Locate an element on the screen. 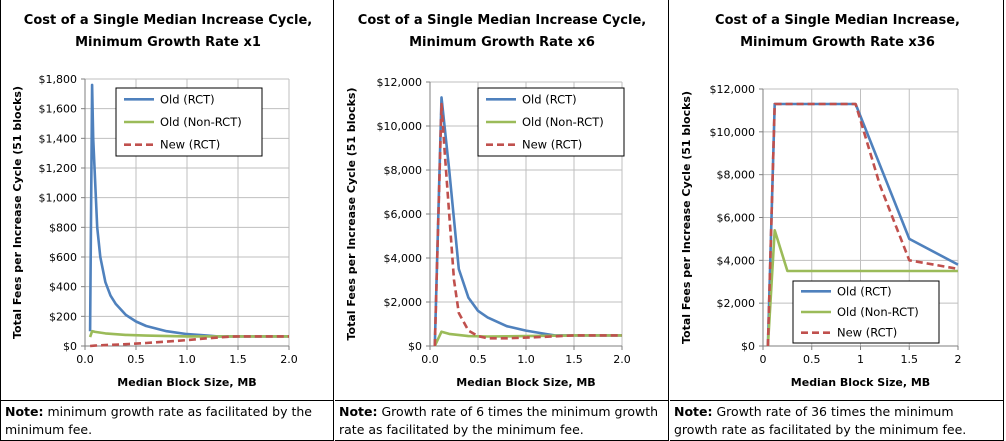  y-tick-label: $1,800 is located at coordinates (58, 79).